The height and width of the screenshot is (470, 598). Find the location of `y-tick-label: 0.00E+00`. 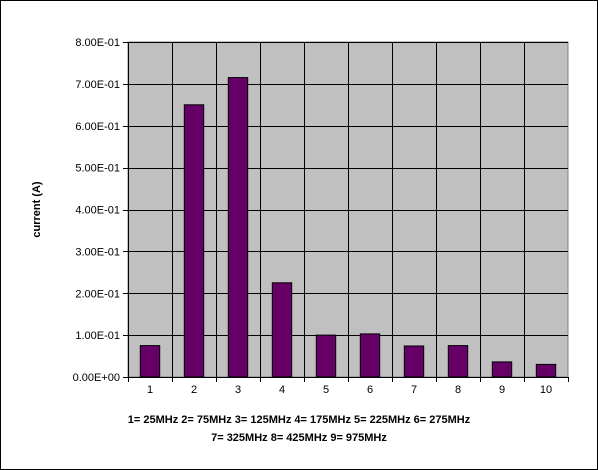

y-tick-label: 0.00E+00 is located at coordinates (96, 378).